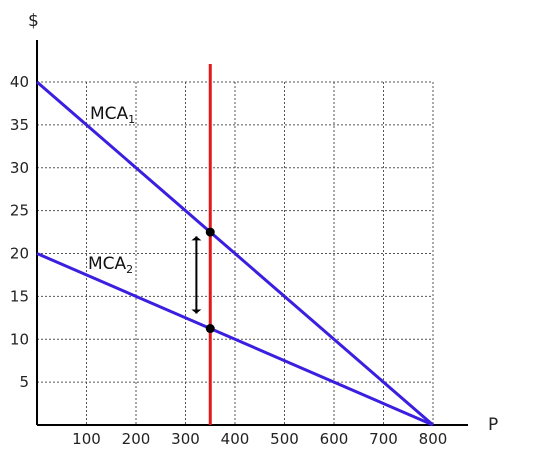 This screenshot has height=460, width=541. Describe the element at coordinates (433, 439) in the screenshot. I see `x-tick-label: 800` at that location.